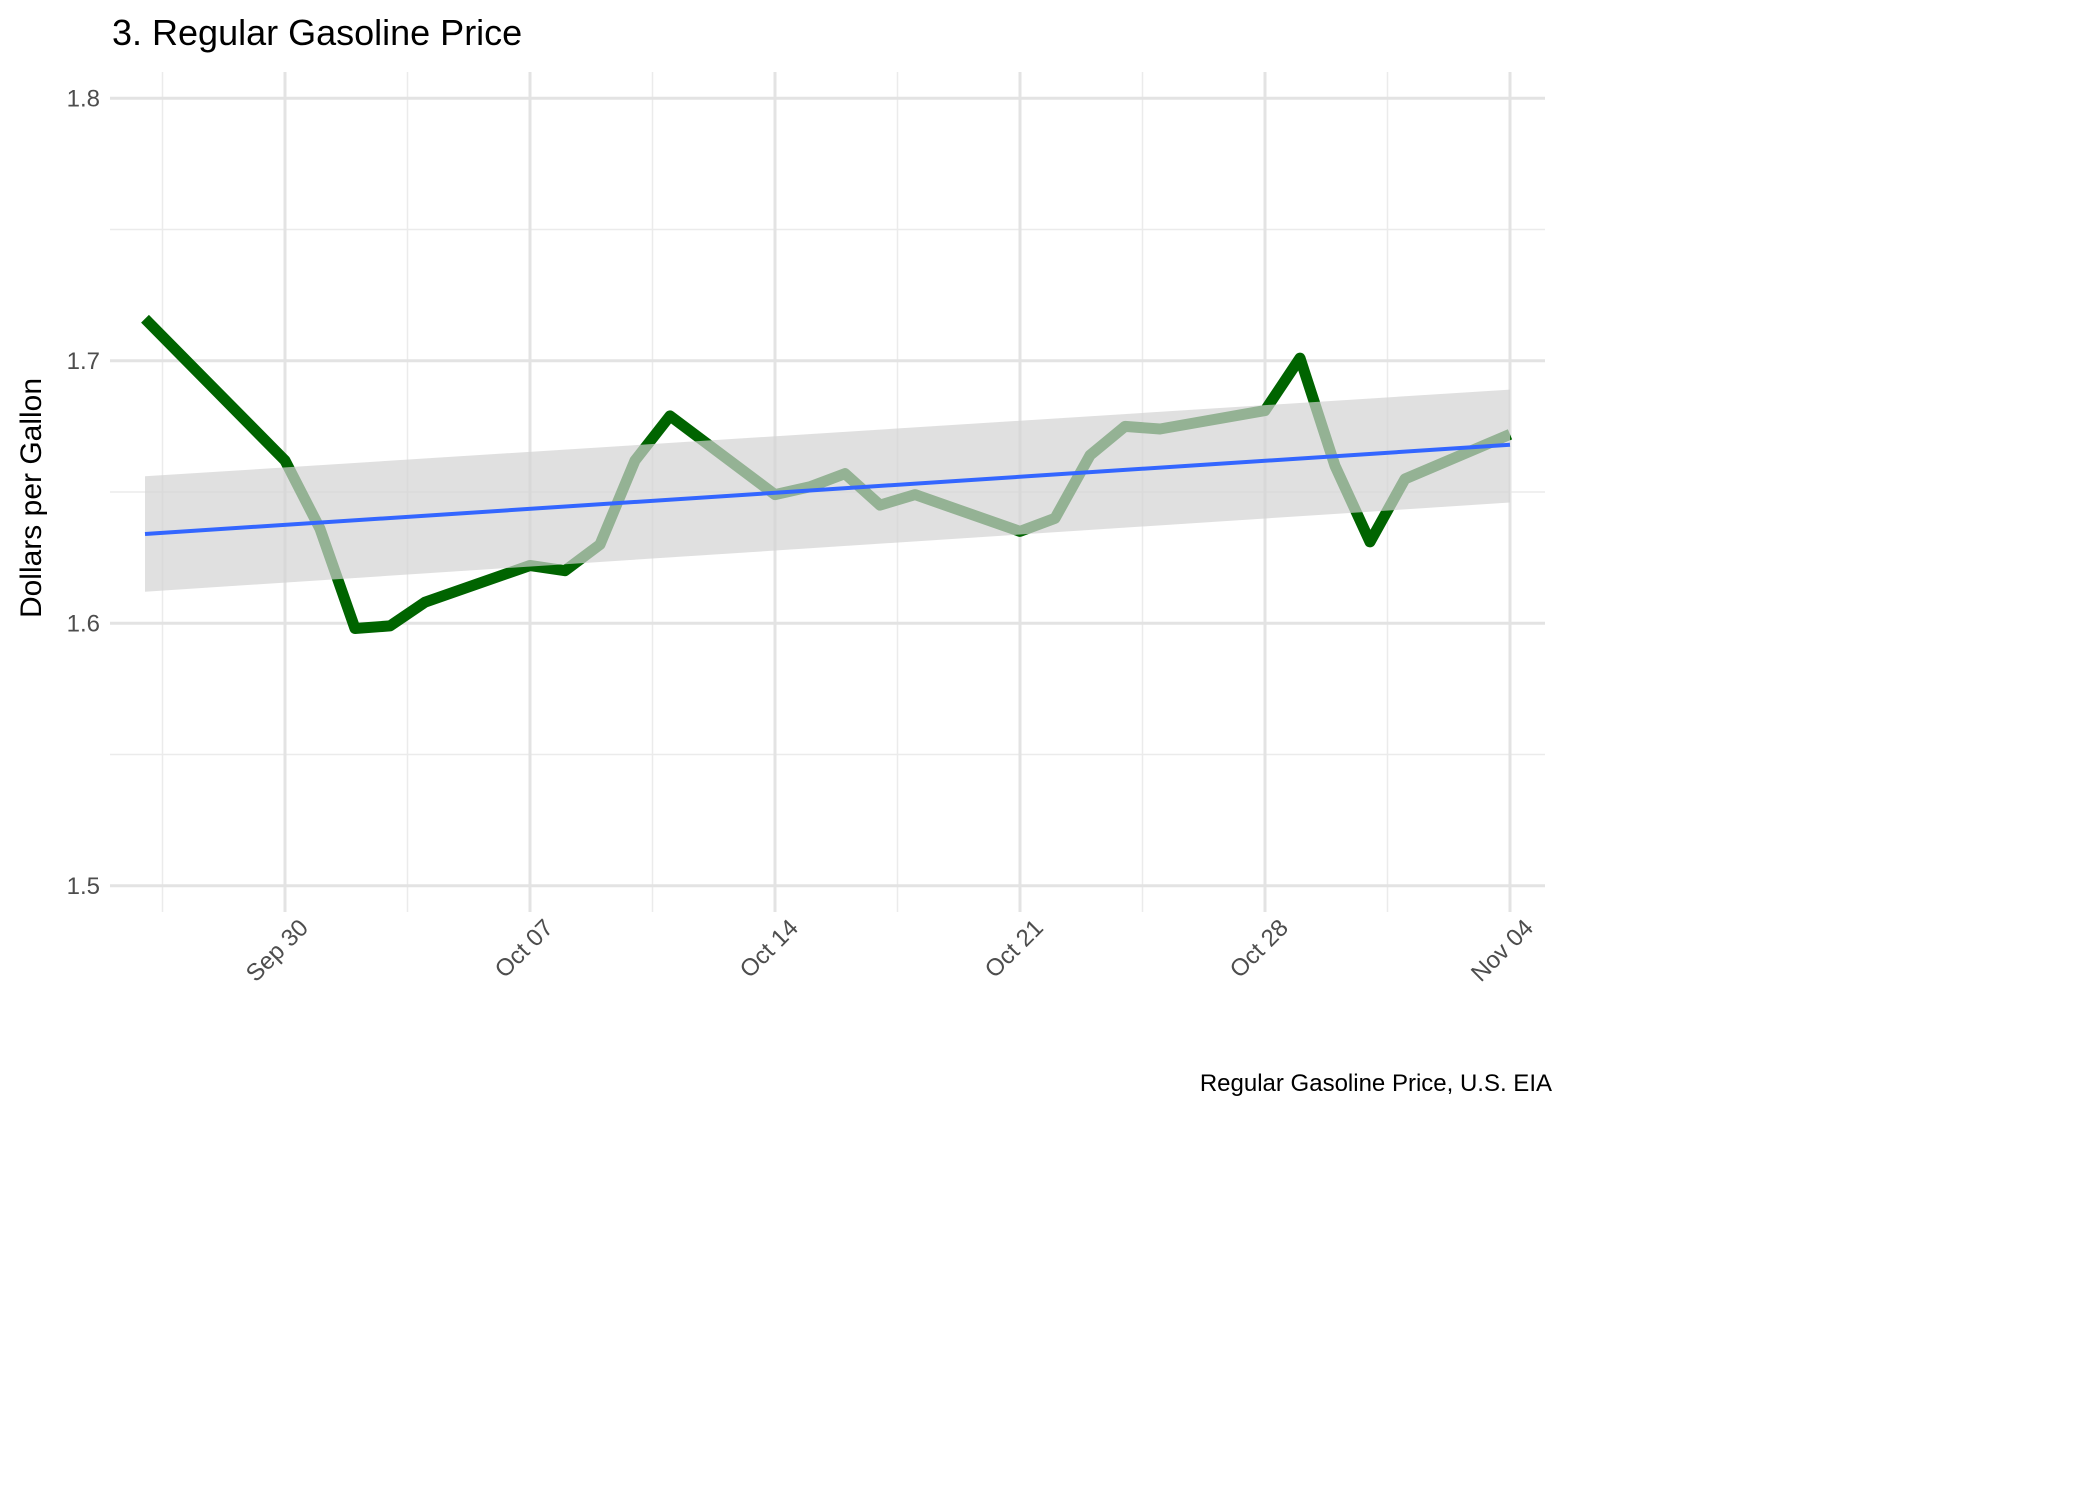  What do you see at coordinates (83, 623) in the screenshot?
I see `y-tick-label: 1.6` at bounding box center [83, 623].